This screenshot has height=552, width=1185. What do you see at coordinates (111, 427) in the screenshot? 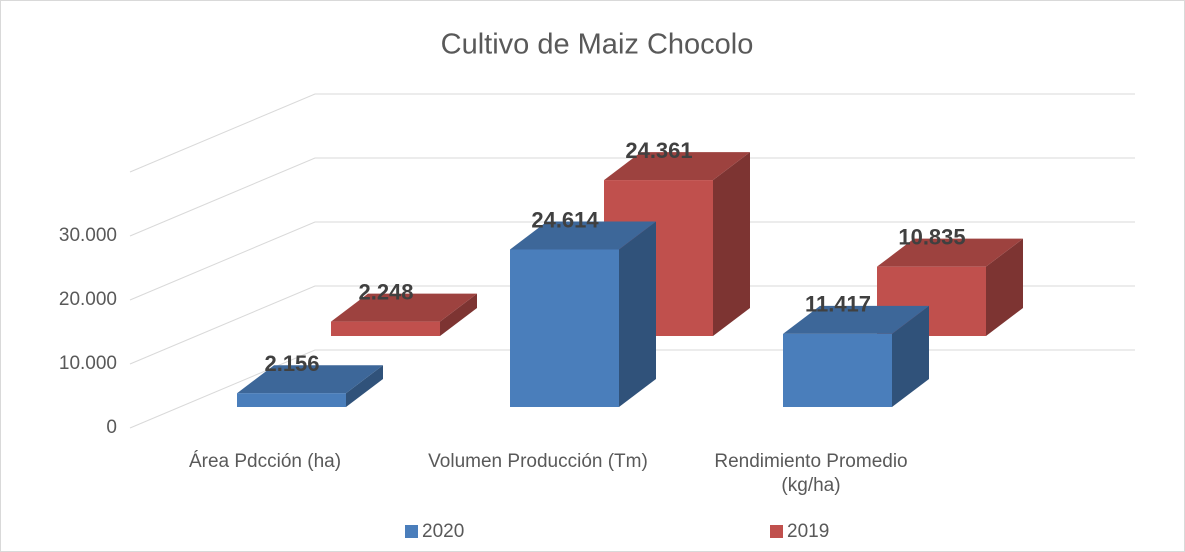
I see `y-tick-label: 0` at bounding box center [111, 427].